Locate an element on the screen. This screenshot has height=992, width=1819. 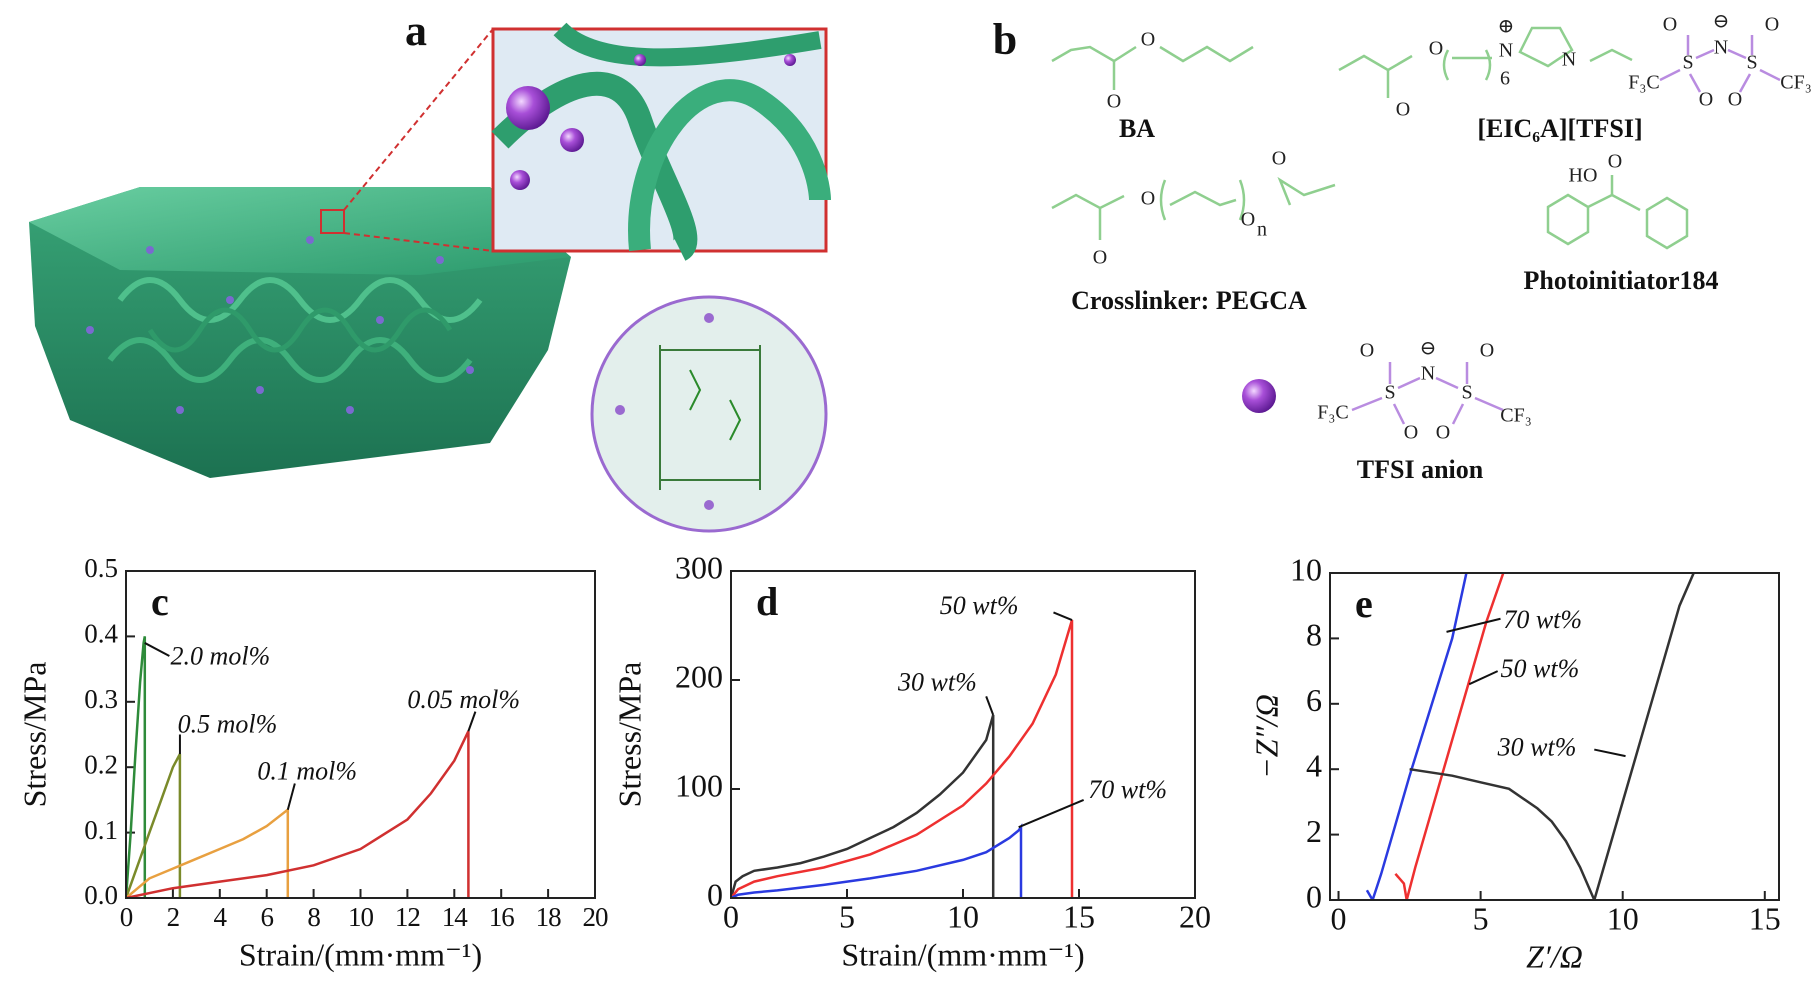
panel-label: c is located at coordinates (160, 601).